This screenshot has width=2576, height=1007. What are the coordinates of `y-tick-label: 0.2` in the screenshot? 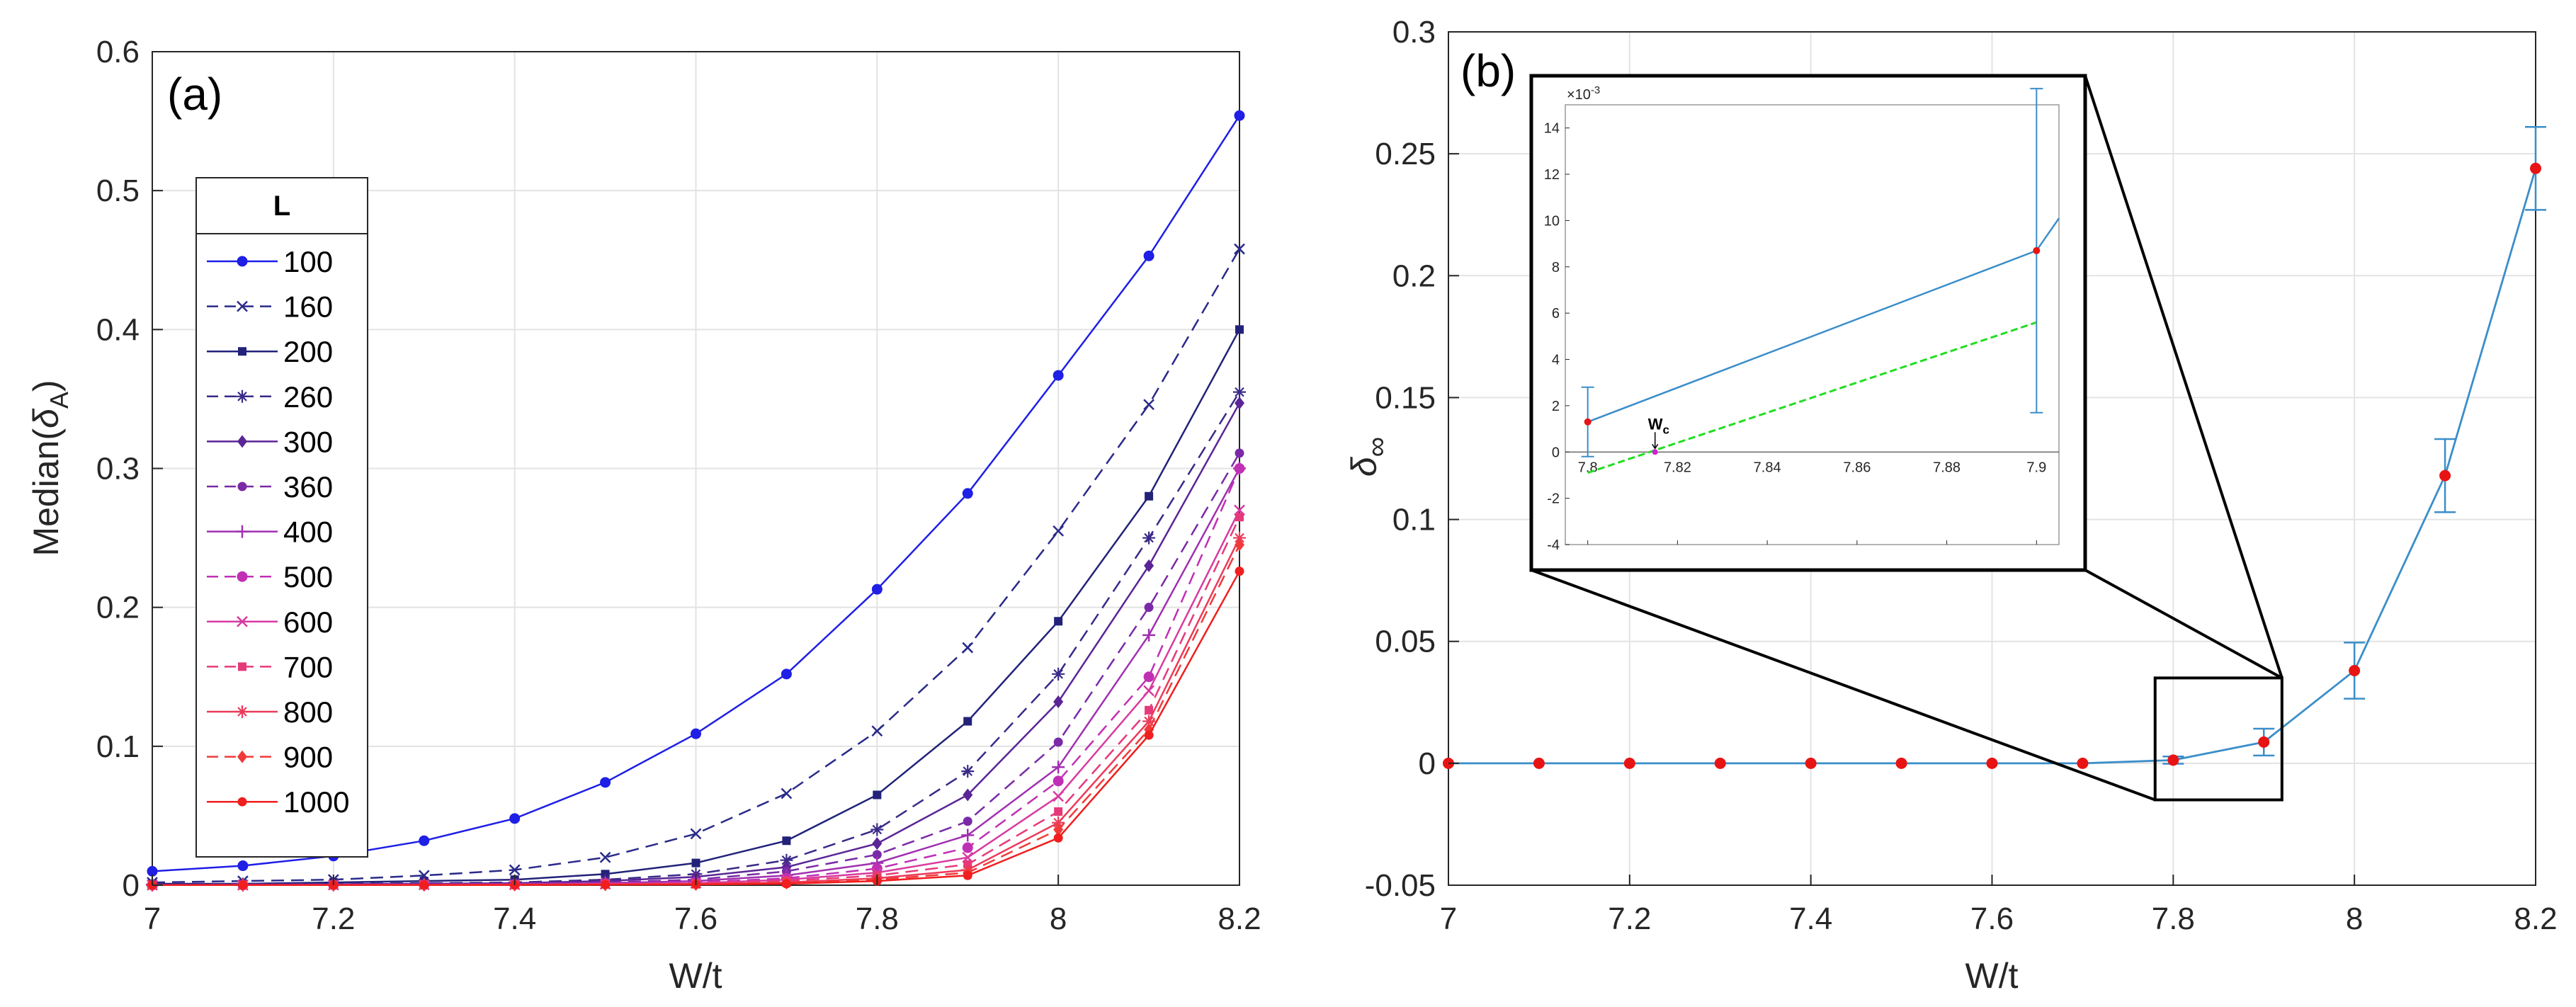 It's located at (1414, 275).